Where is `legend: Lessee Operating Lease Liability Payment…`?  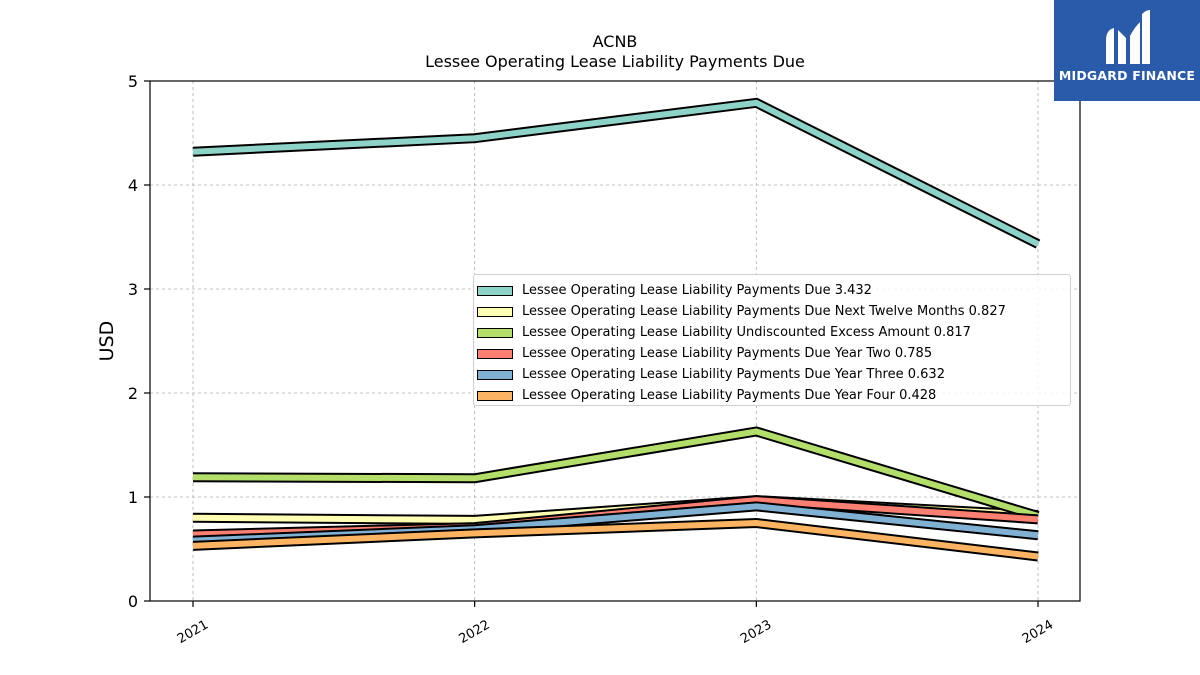 legend: Lessee Operating Lease Liability Payment… is located at coordinates (772, 340).